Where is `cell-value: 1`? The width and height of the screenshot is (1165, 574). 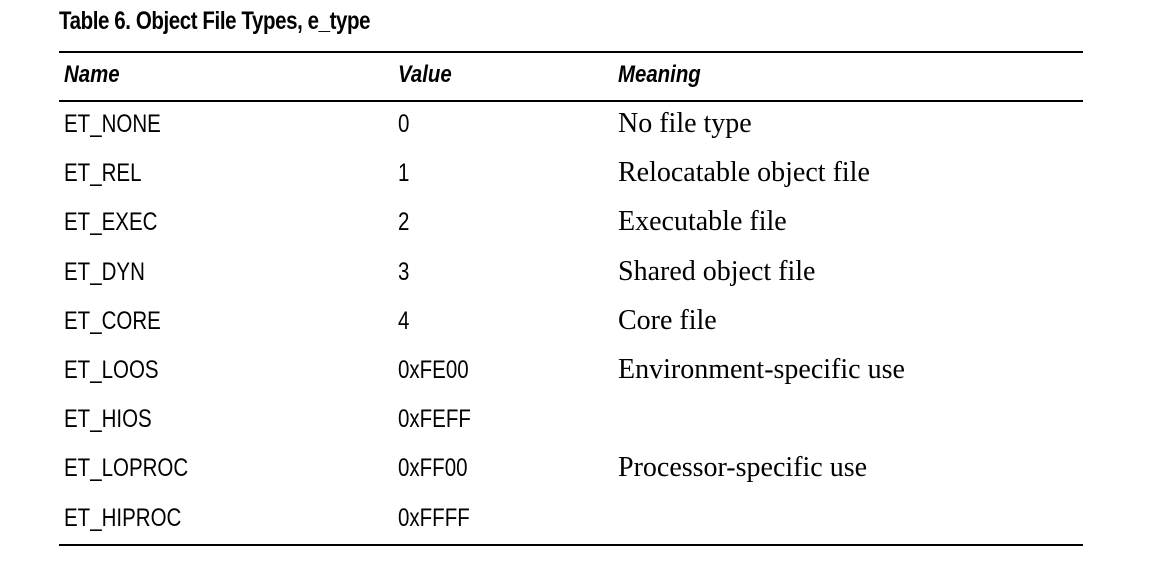 cell-value: 1 is located at coordinates (404, 173).